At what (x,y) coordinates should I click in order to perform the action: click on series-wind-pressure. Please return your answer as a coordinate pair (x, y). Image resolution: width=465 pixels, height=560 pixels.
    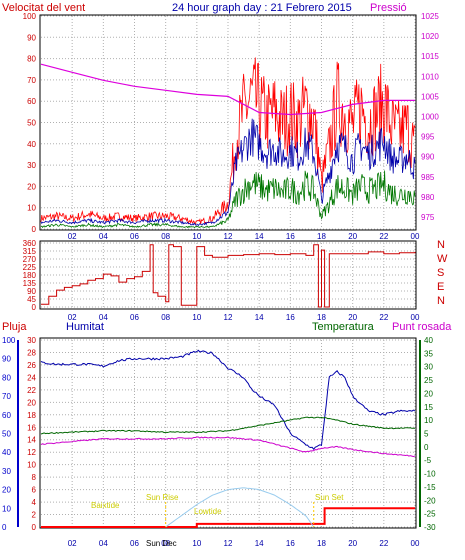
    Looking at the image, I should click on (227, 89).